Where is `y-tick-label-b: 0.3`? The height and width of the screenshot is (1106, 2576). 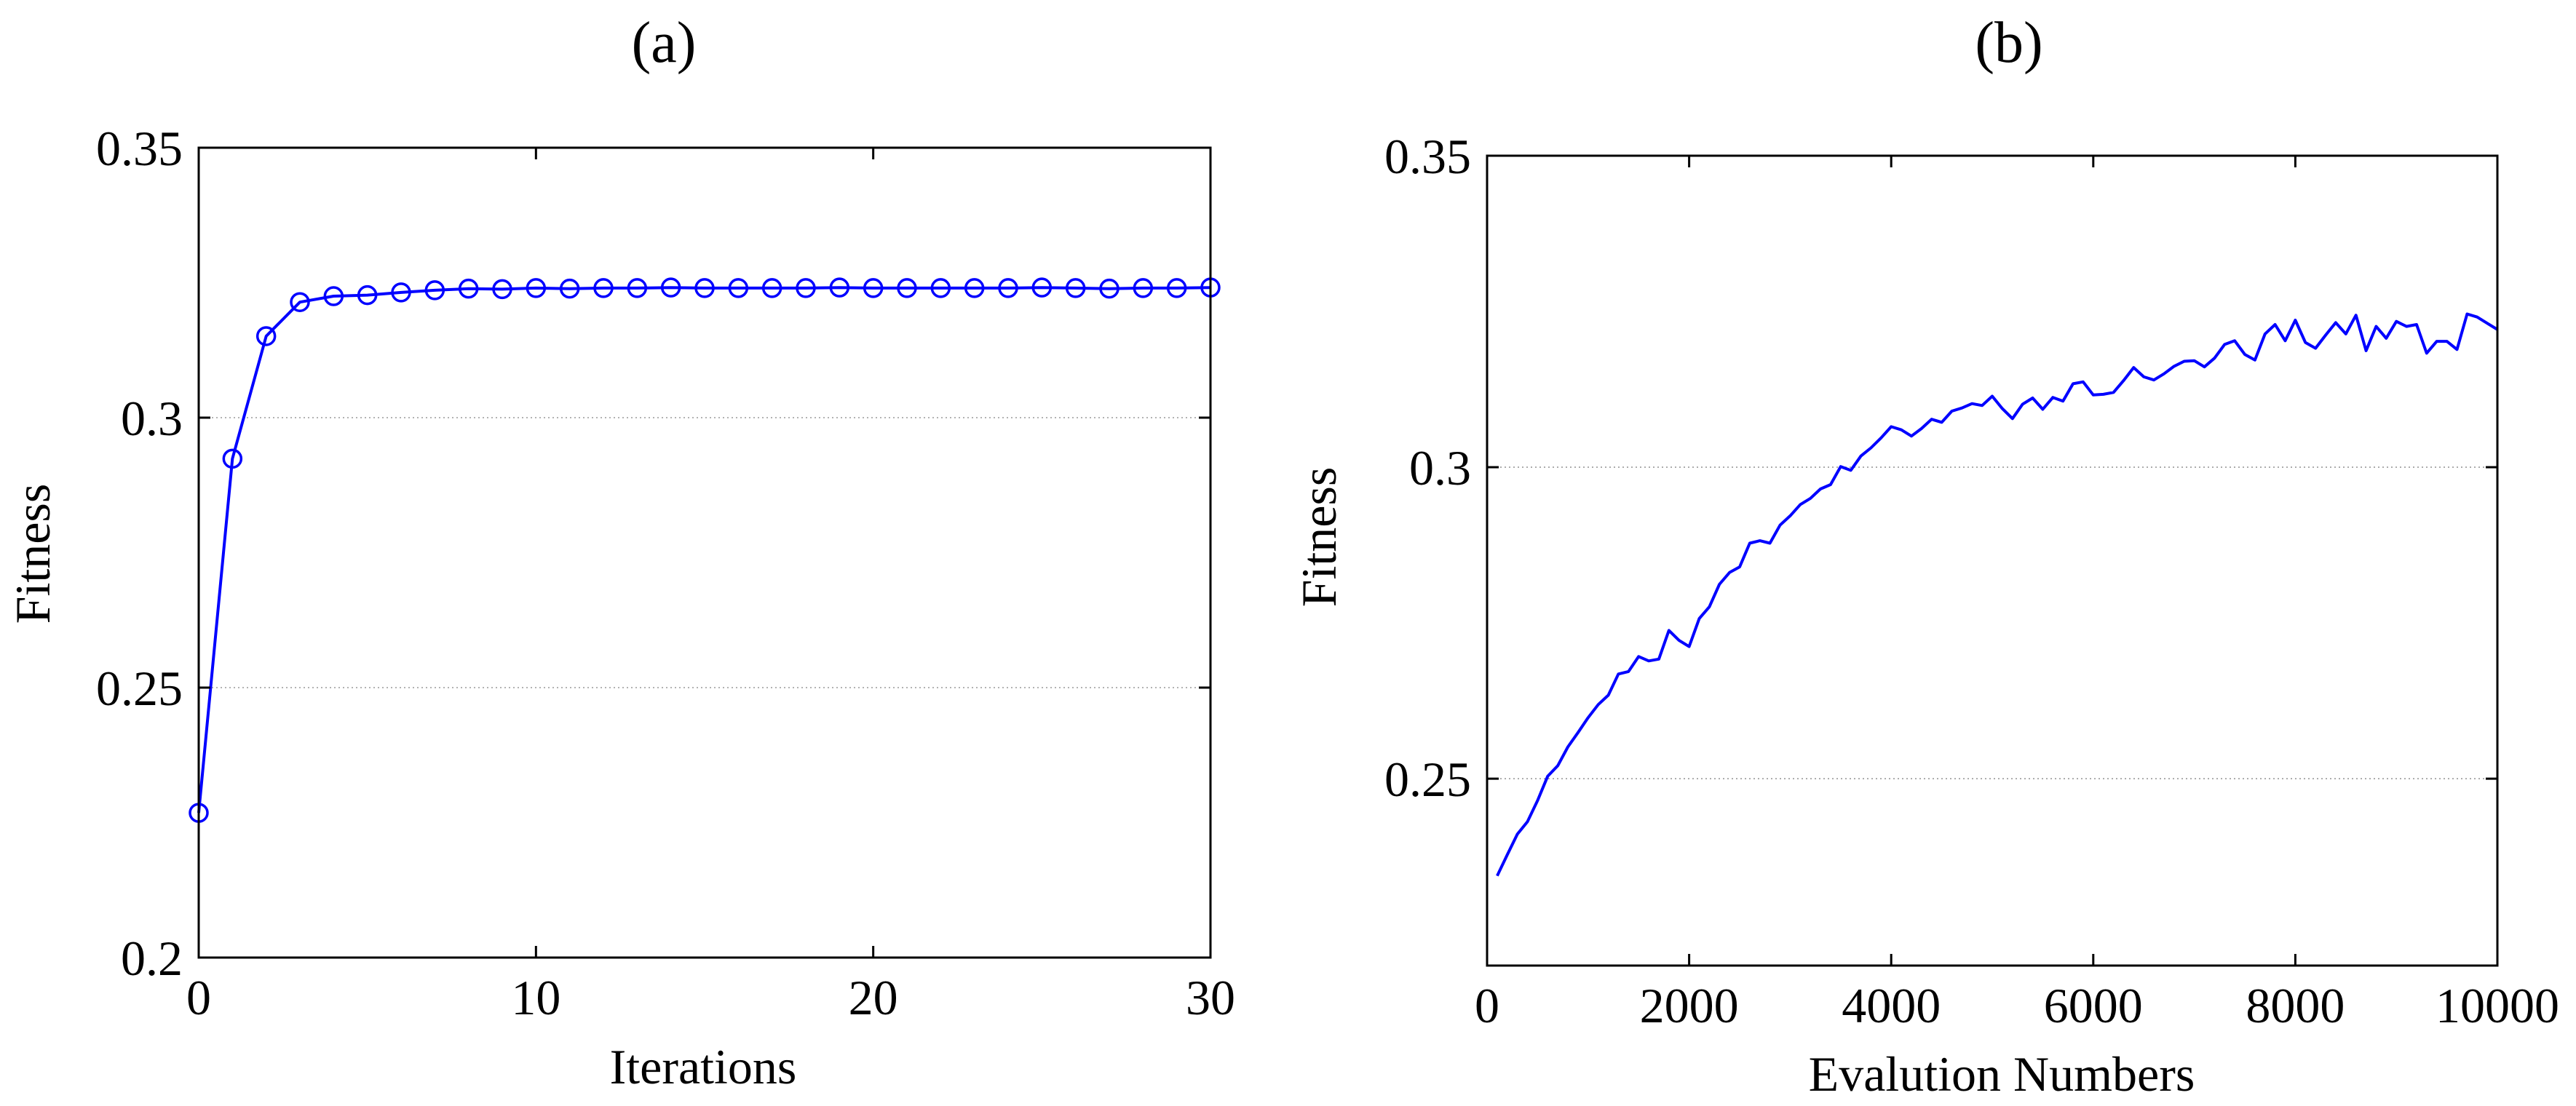
y-tick-label-b: 0.3 is located at coordinates (1440, 468).